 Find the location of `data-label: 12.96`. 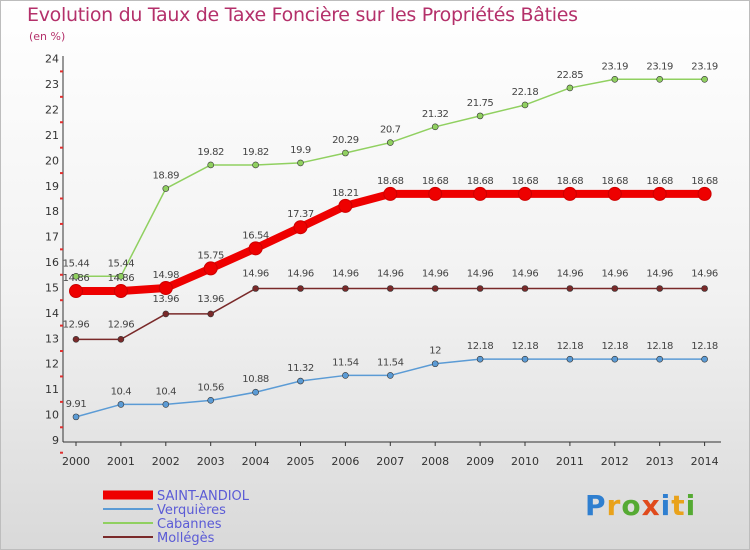

data-label: 12.96 is located at coordinates (121, 324).